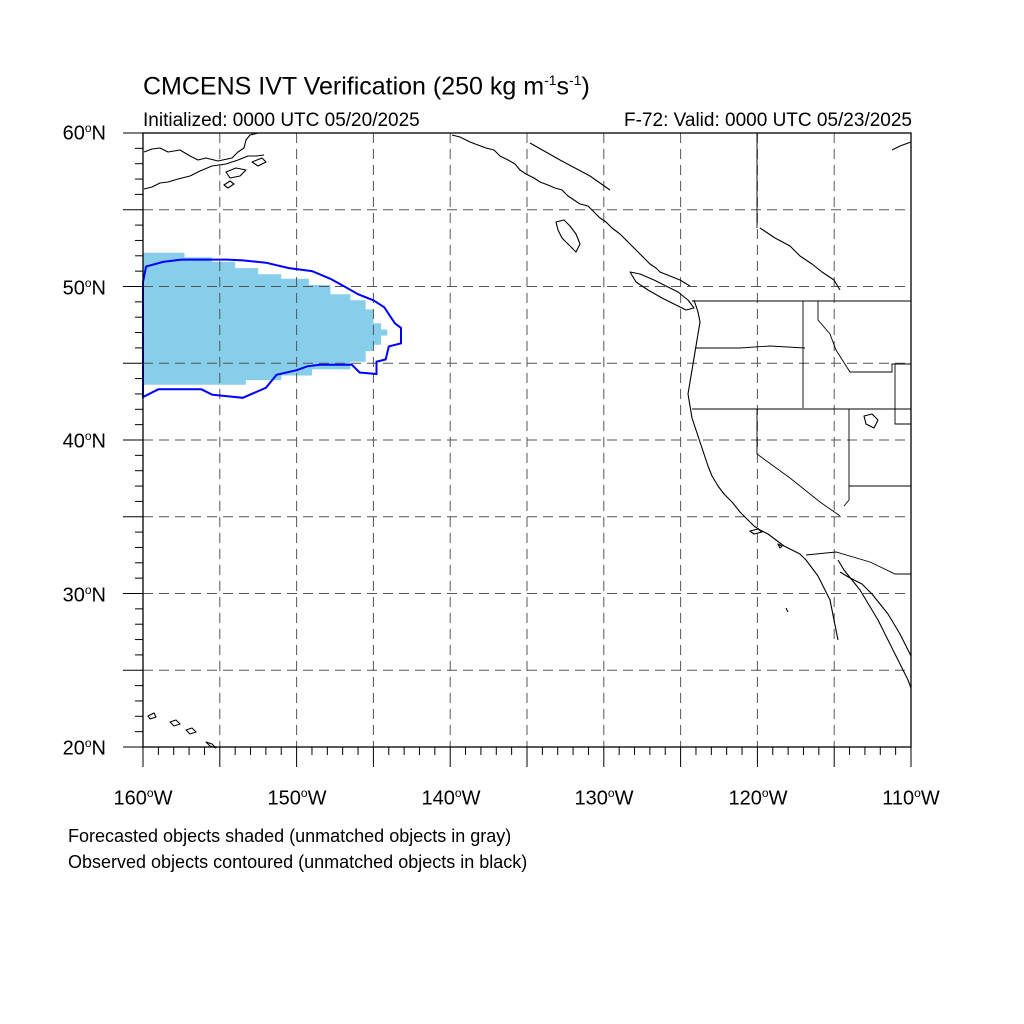  Describe the element at coordinates (84, 441) in the screenshot. I see `lat-label-40: 40oN` at that location.